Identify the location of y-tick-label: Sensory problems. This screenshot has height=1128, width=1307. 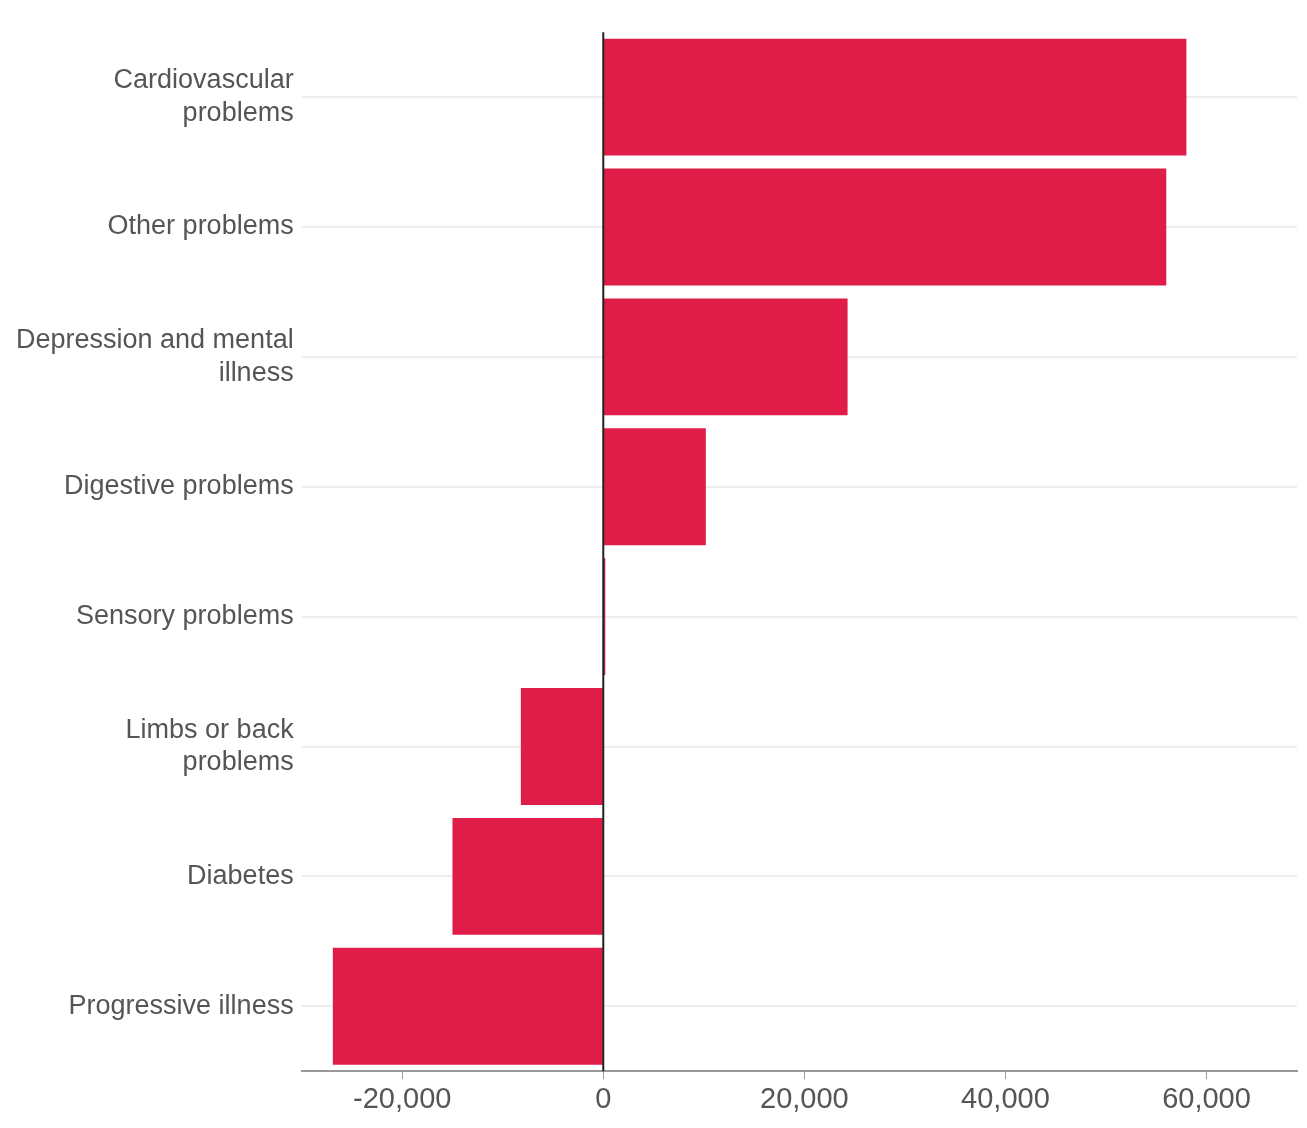
(185, 615).